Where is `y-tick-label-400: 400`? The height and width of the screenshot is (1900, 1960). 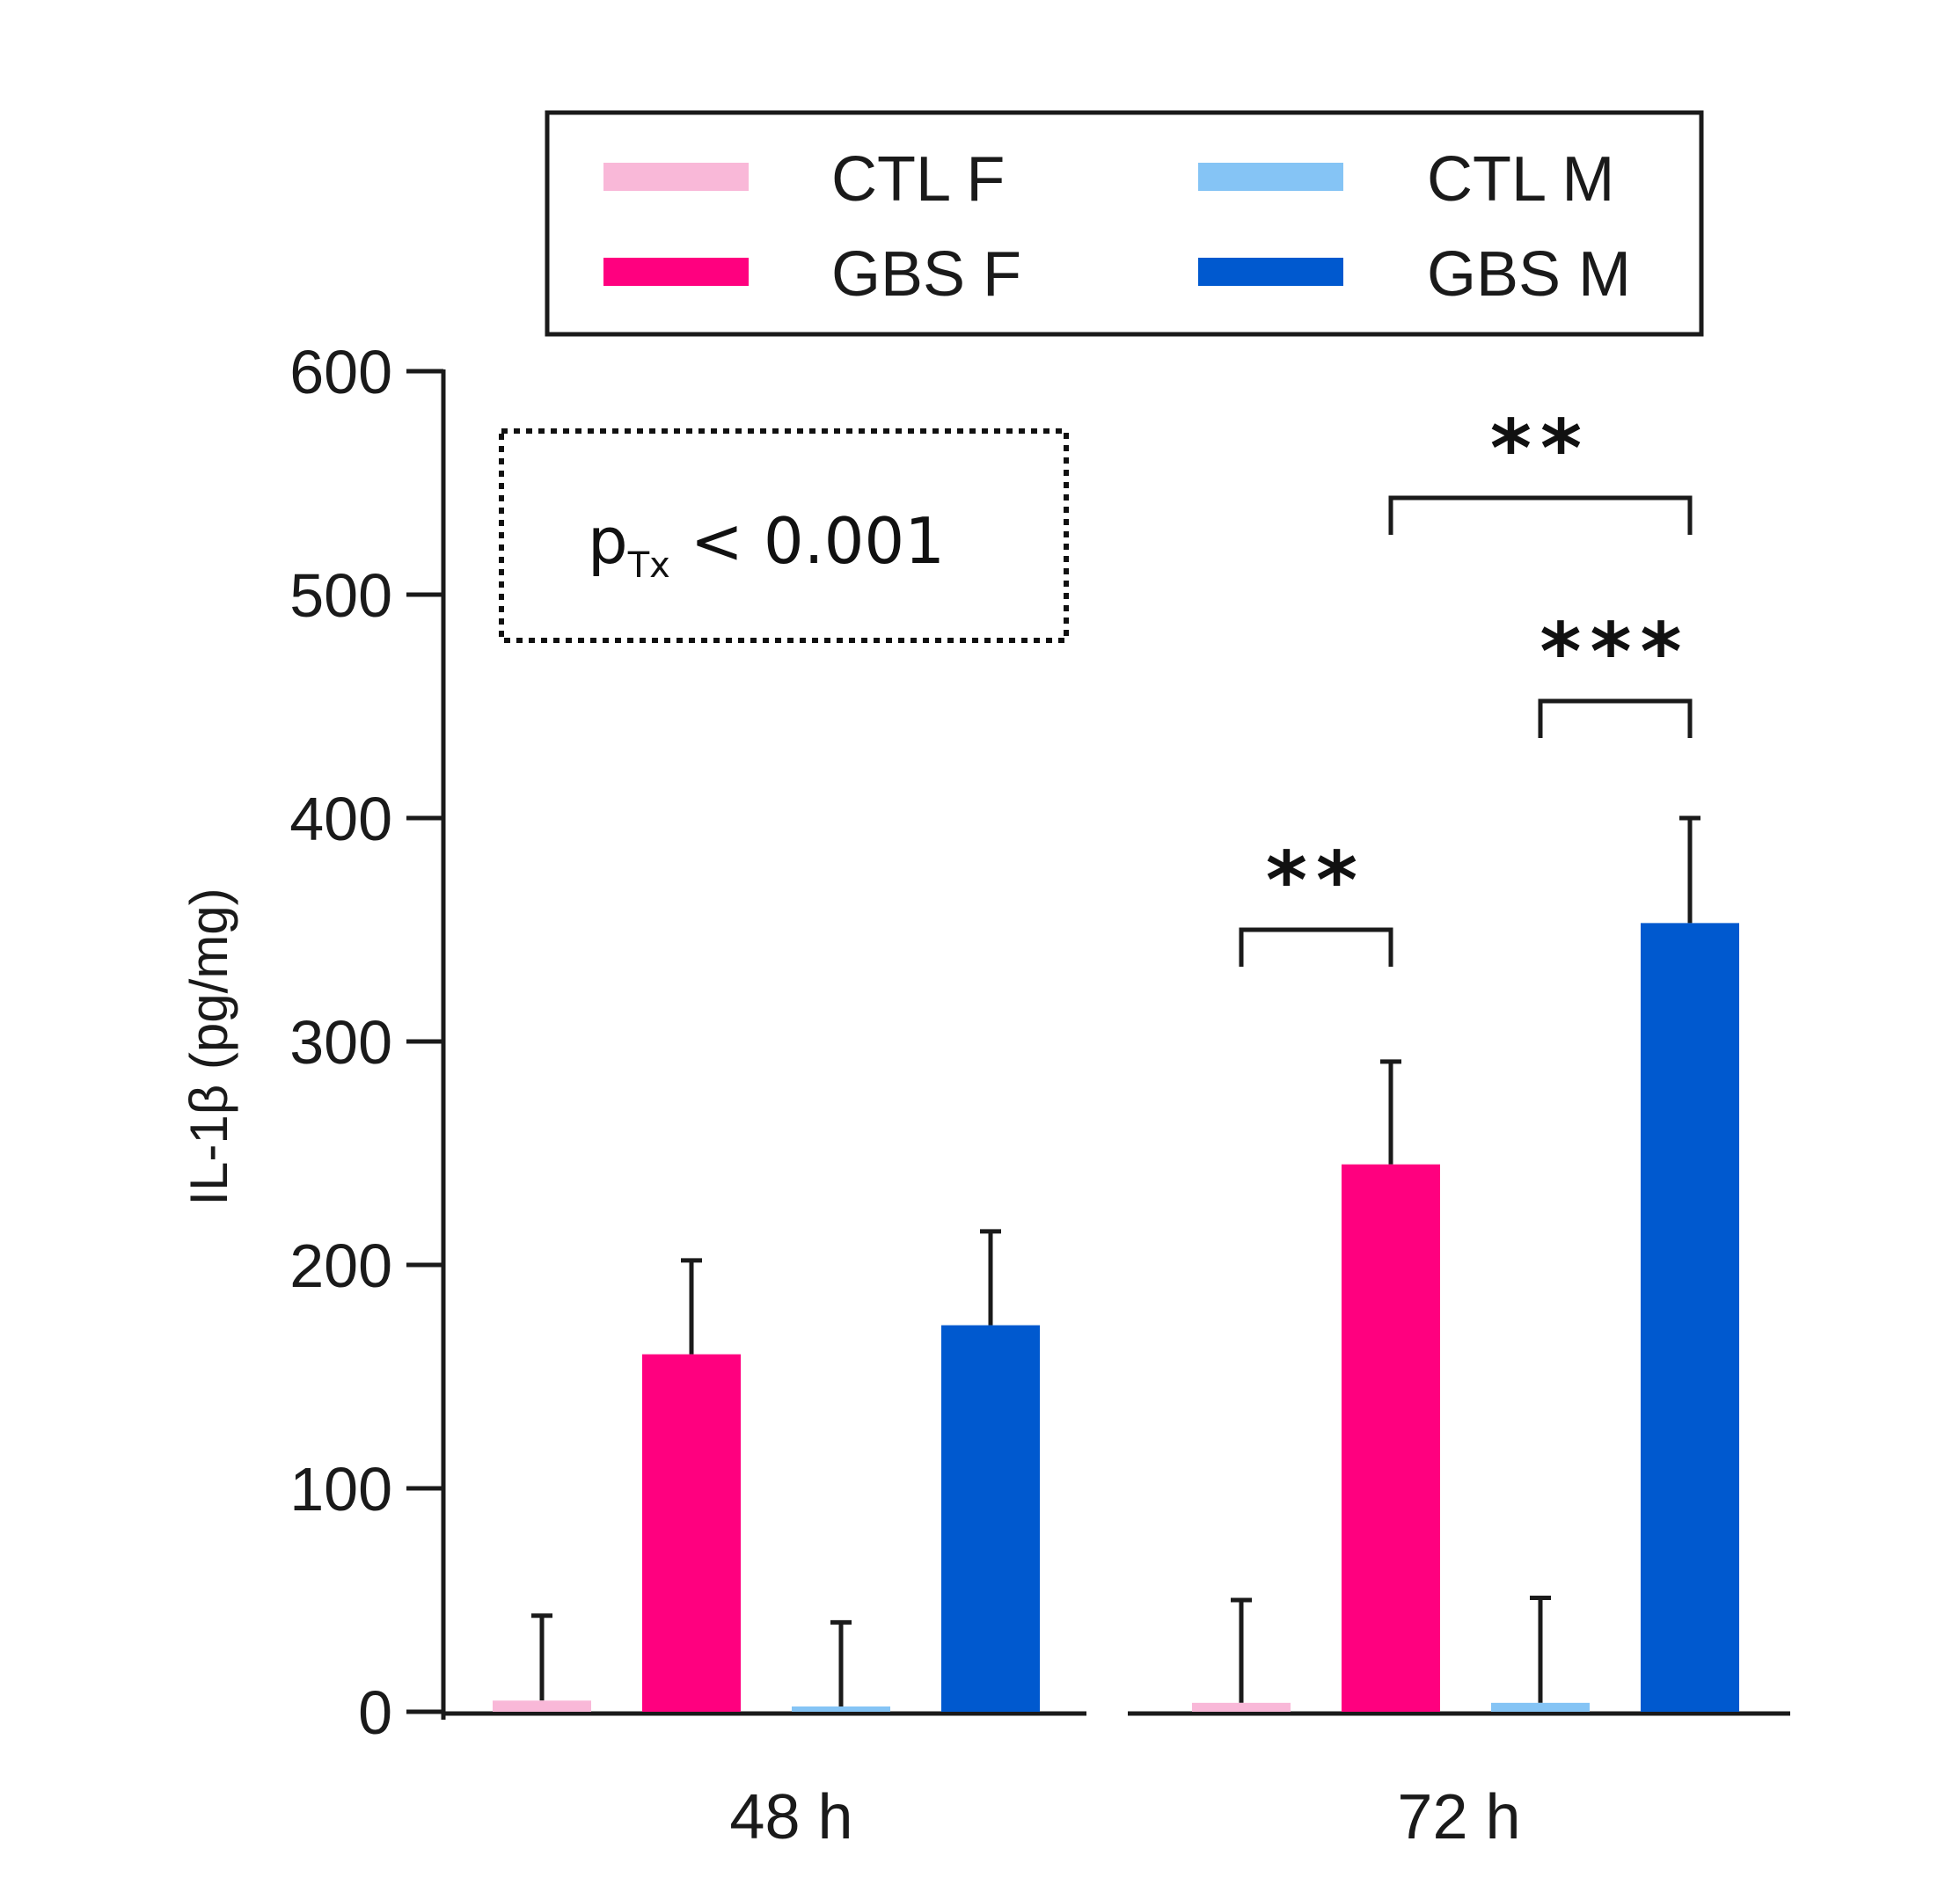
y-tick-label-400: 400 is located at coordinates (341, 819).